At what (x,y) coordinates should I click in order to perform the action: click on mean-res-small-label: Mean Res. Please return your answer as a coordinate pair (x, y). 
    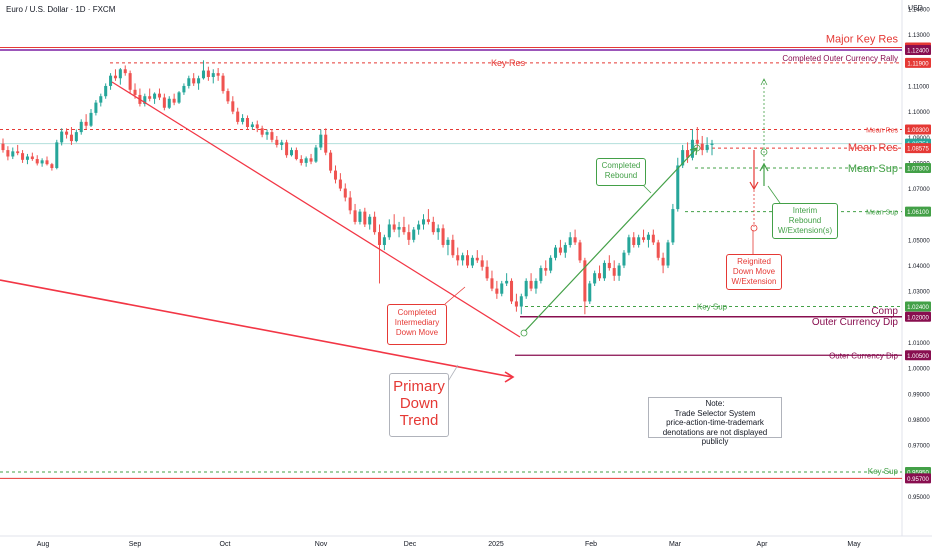
    Looking at the image, I should click on (882, 131).